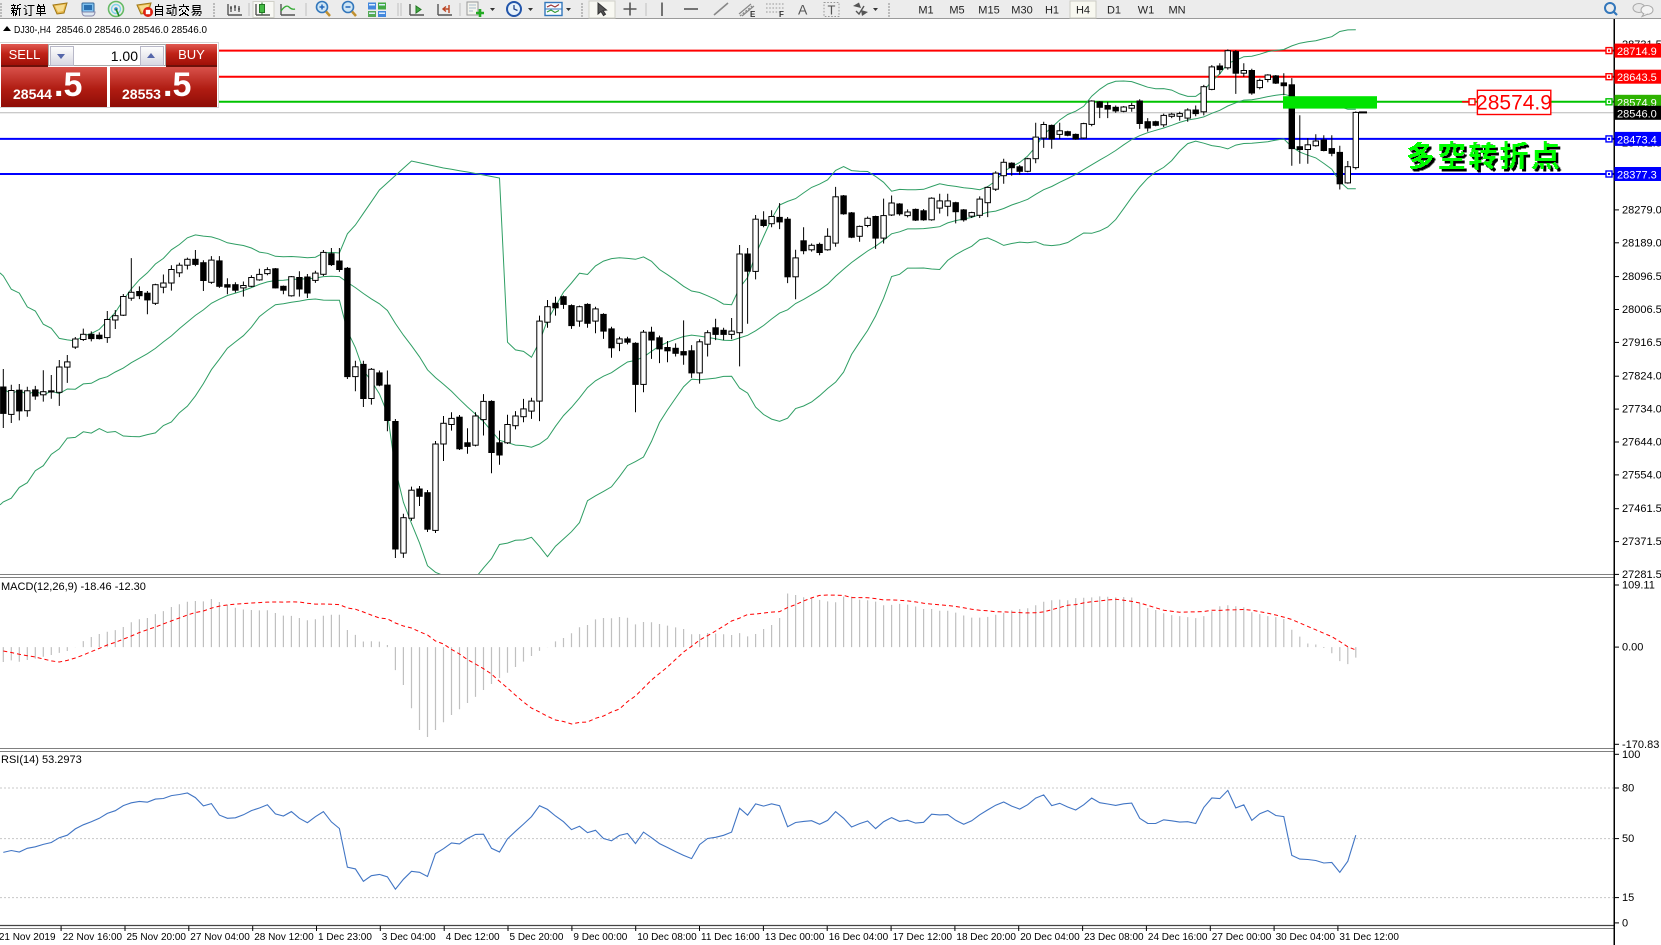 This screenshot has height=945, width=1661. I want to click on svg-text: 28377.3, so click(1637, 176).